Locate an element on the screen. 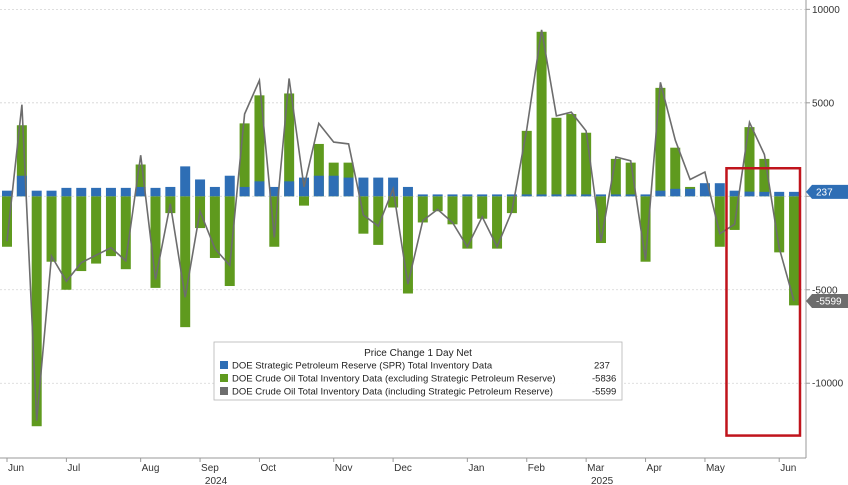 This screenshot has width=848, height=485. legend-value-spr: 237 is located at coordinates (602, 366).